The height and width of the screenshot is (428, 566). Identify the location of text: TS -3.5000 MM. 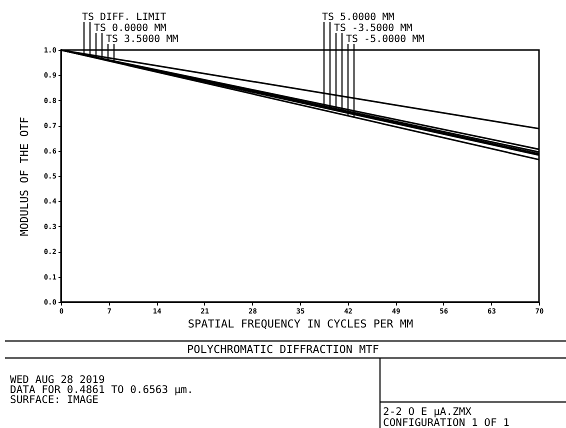
(373, 28).